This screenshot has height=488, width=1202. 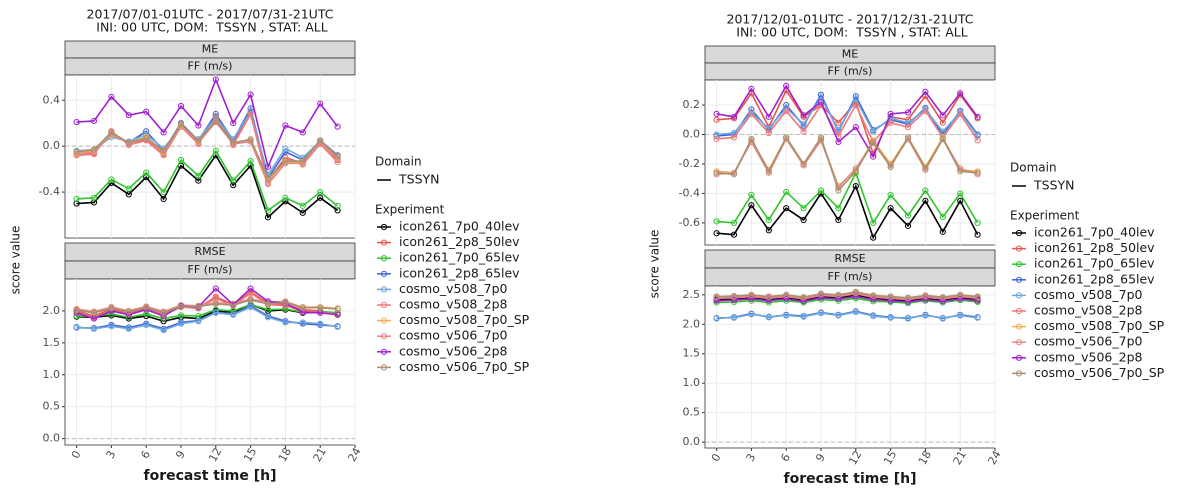 I want to click on x-tick-label: 0, so click(x=716, y=457).